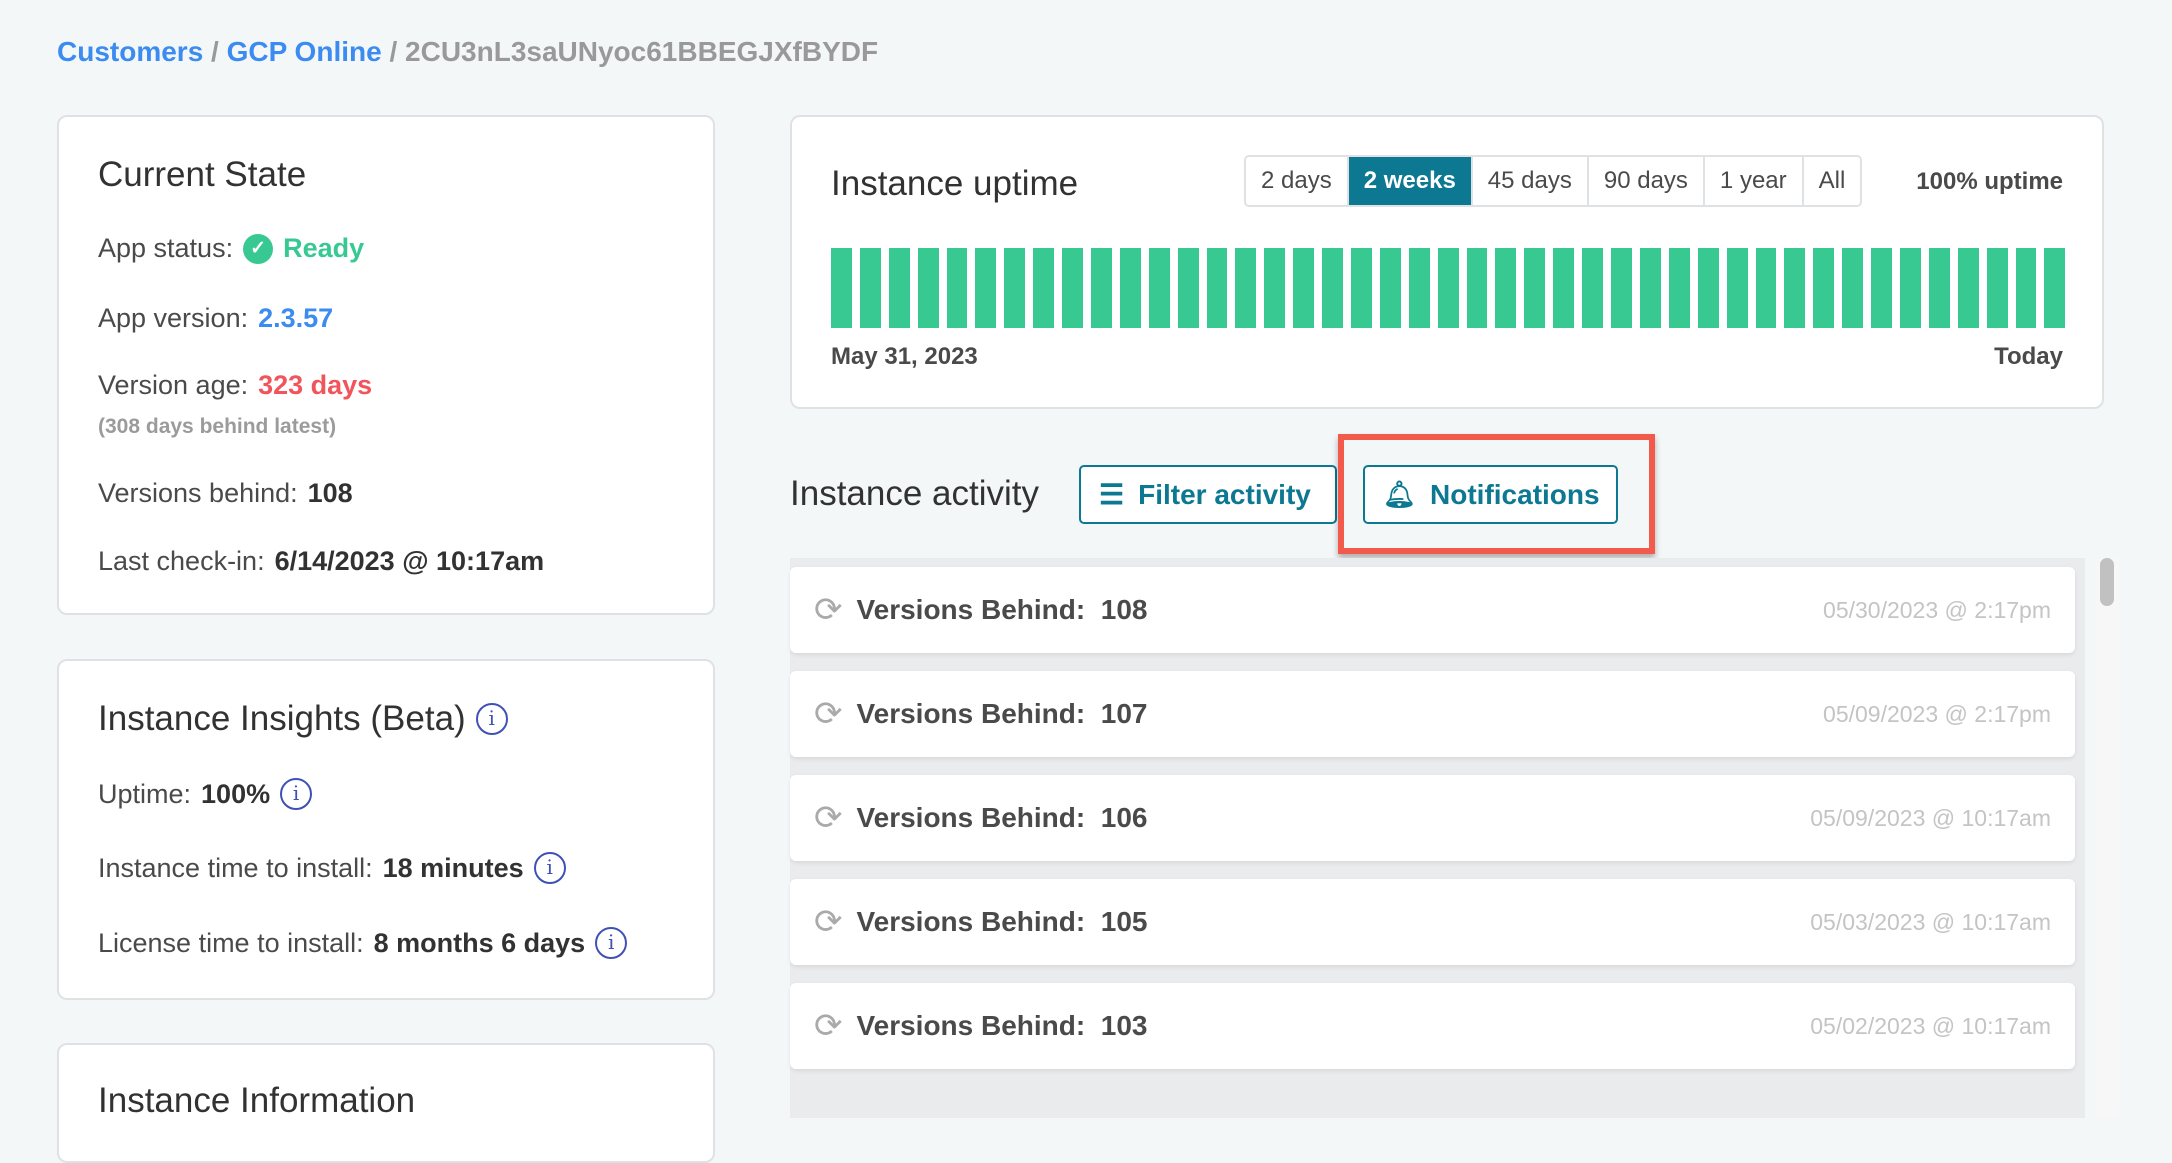 Image resolution: width=2172 pixels, height=1163 pixels. I want to click on version-age-label: Version age:, so click(173, 385).